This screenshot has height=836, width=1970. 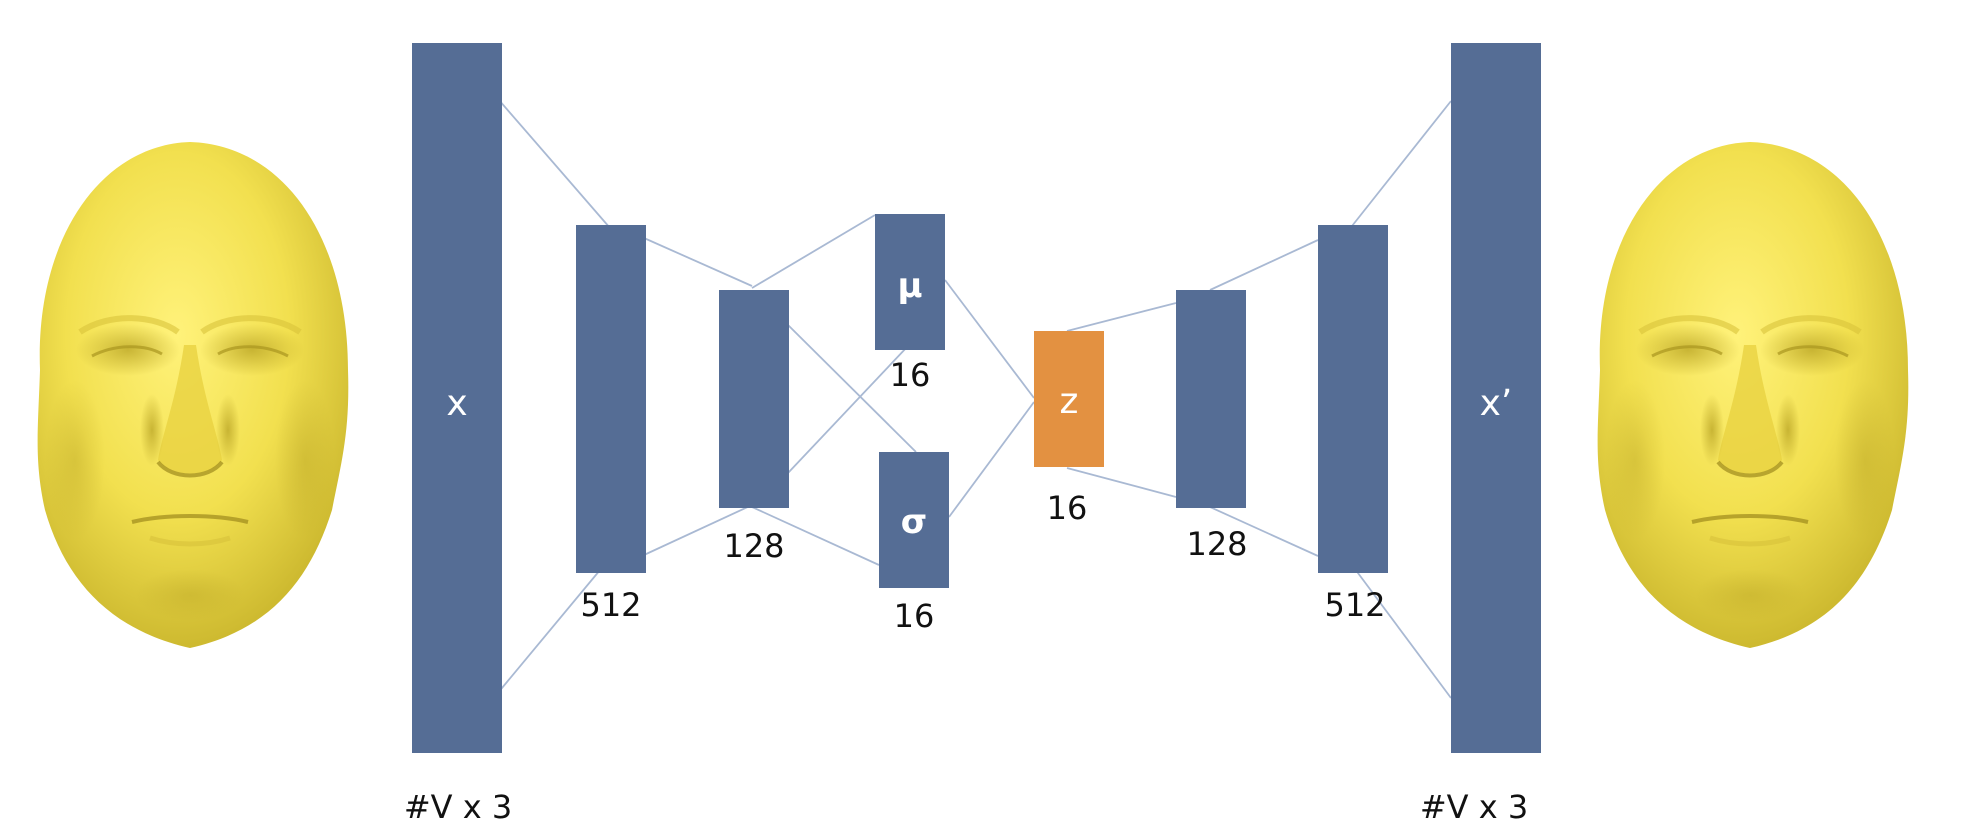 What do you see at coordinates (458, 807) in the screenshot?
I see `input-dim-label: #V x 3` at bounding box center [458, 807].